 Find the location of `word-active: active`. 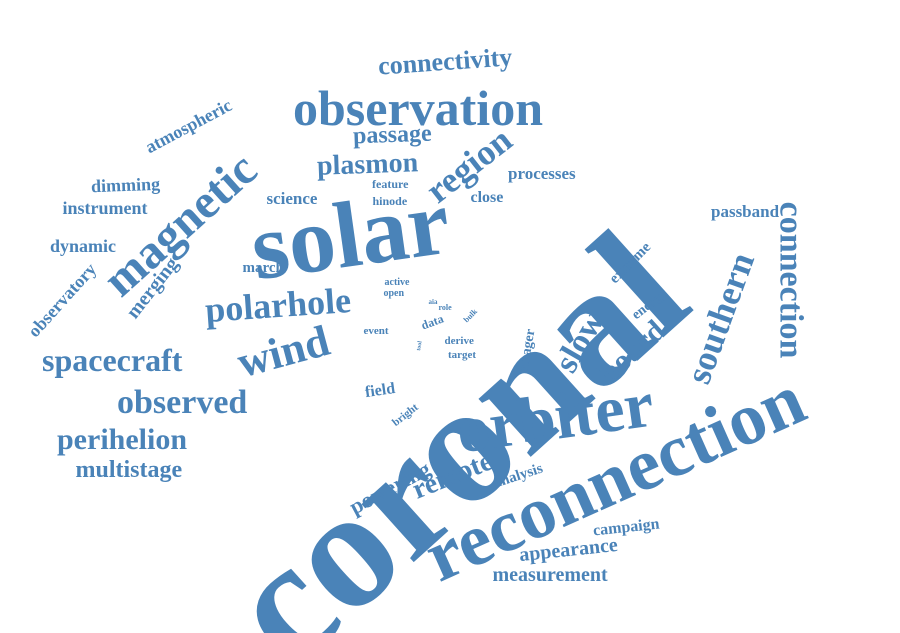

word-active: active is located at coordinates (397, 282).